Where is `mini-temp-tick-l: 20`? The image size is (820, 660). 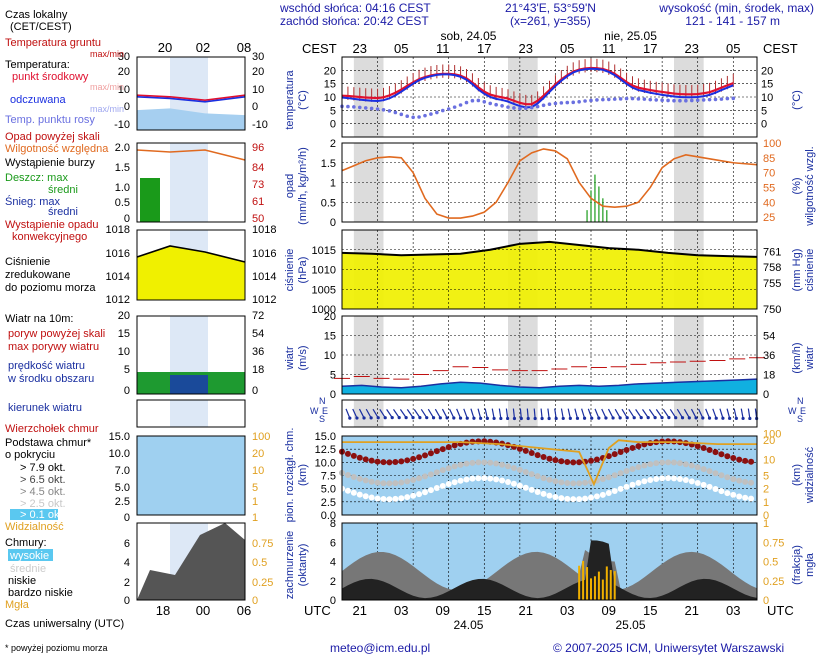
mini-temp-tick-l: 20 is located at coordinates (124, 72).